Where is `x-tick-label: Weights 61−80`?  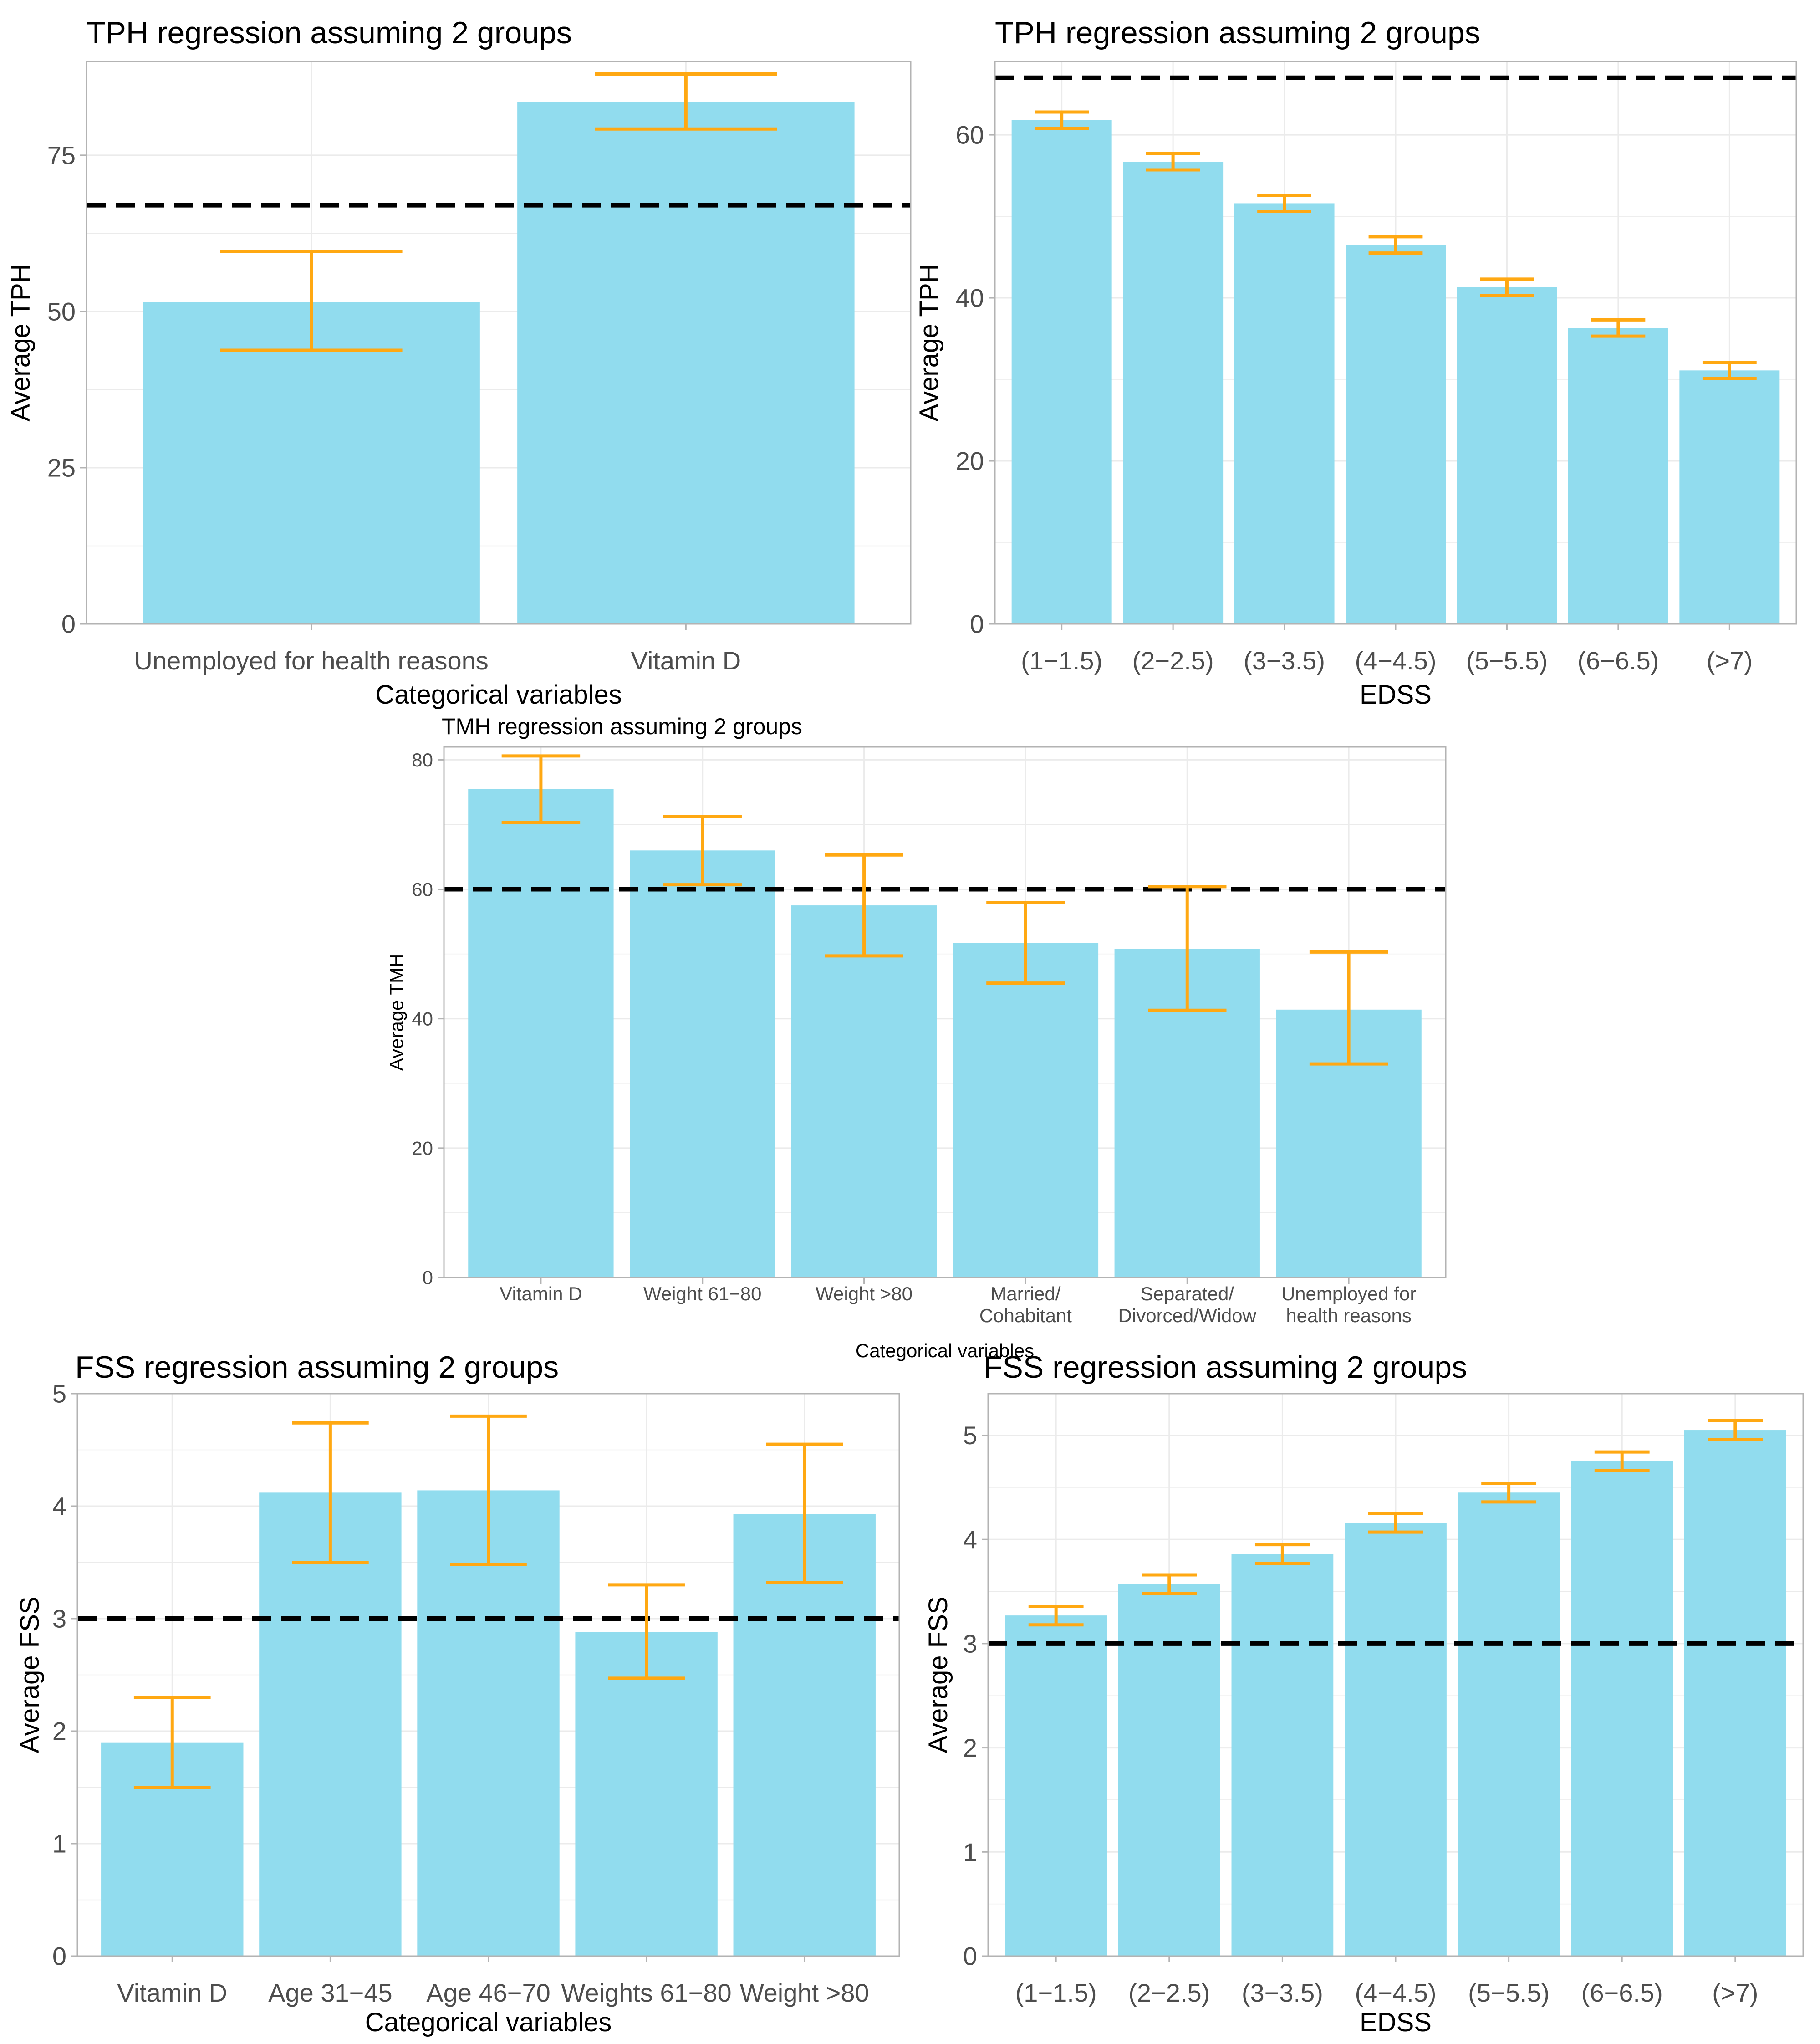 x-tick-label: Weights 61−80 is located at coordinates (647, 1993).